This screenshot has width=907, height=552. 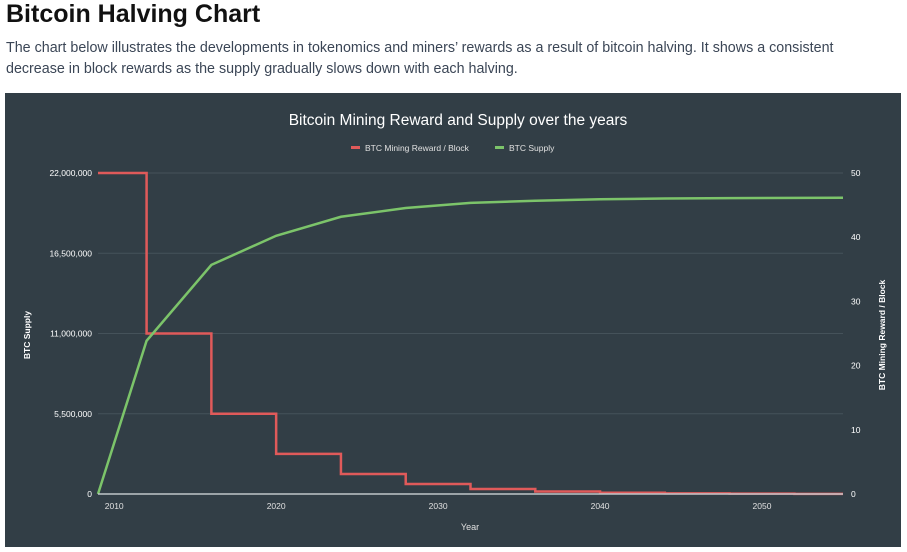 I want to click on x-tick-label: 2020, so click(x=276, y=506).